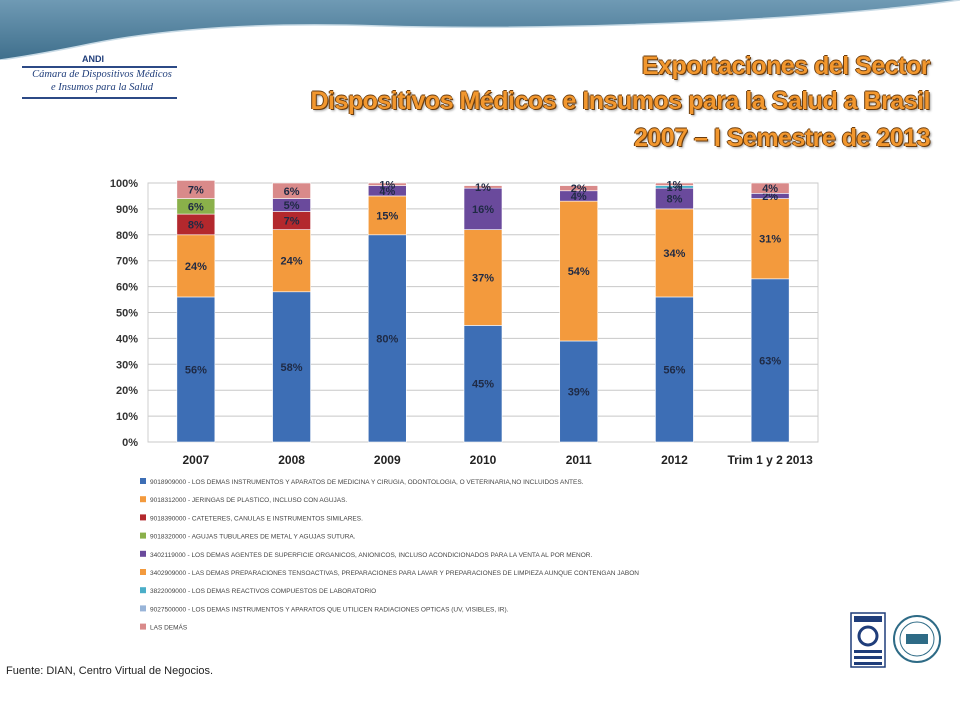 This screenshot has height=720, width=960. What do you see at coordinates (770, 460) in the screenshot?
I see `x-tick-label: Trim 1 y 2 2013` at bounding box center [770, 460].